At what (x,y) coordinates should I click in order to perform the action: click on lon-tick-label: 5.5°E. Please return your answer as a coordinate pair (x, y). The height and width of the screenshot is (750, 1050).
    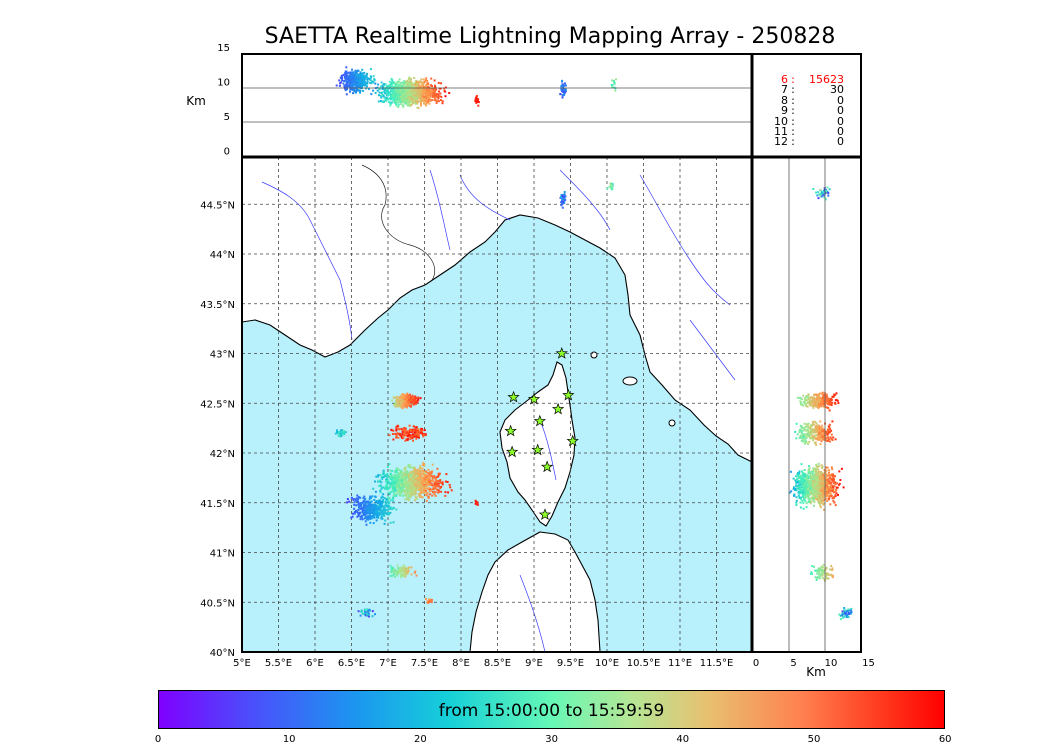
    Looking at the image, I should click on (278, 663).